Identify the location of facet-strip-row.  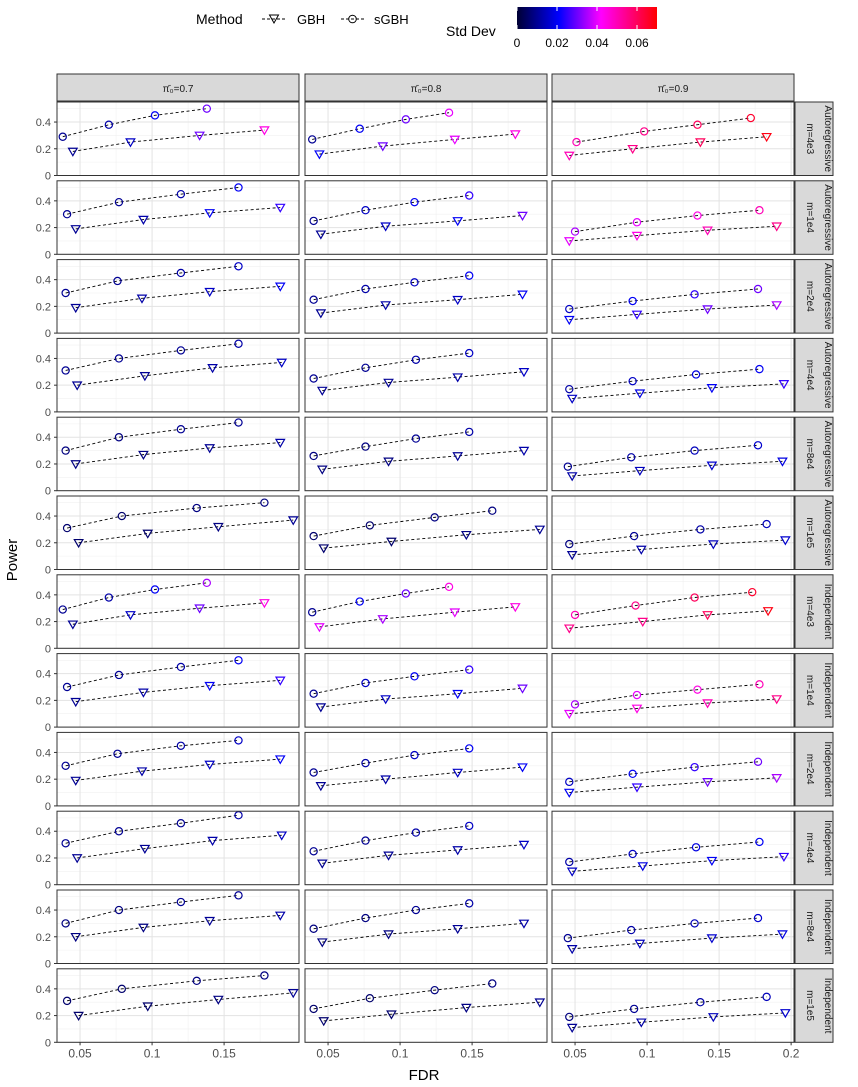
(814, 769).